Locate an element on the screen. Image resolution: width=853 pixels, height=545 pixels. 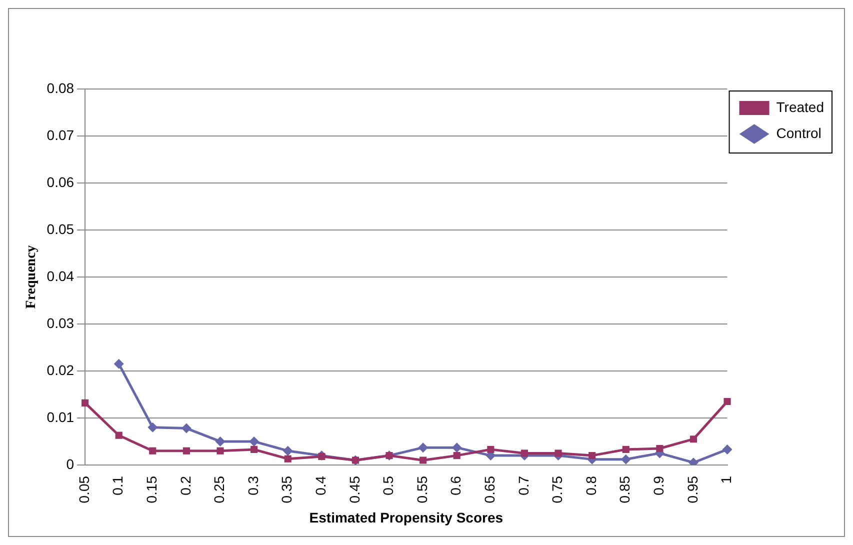
y-tick-label: 0 is located at coordinates (70, 464).